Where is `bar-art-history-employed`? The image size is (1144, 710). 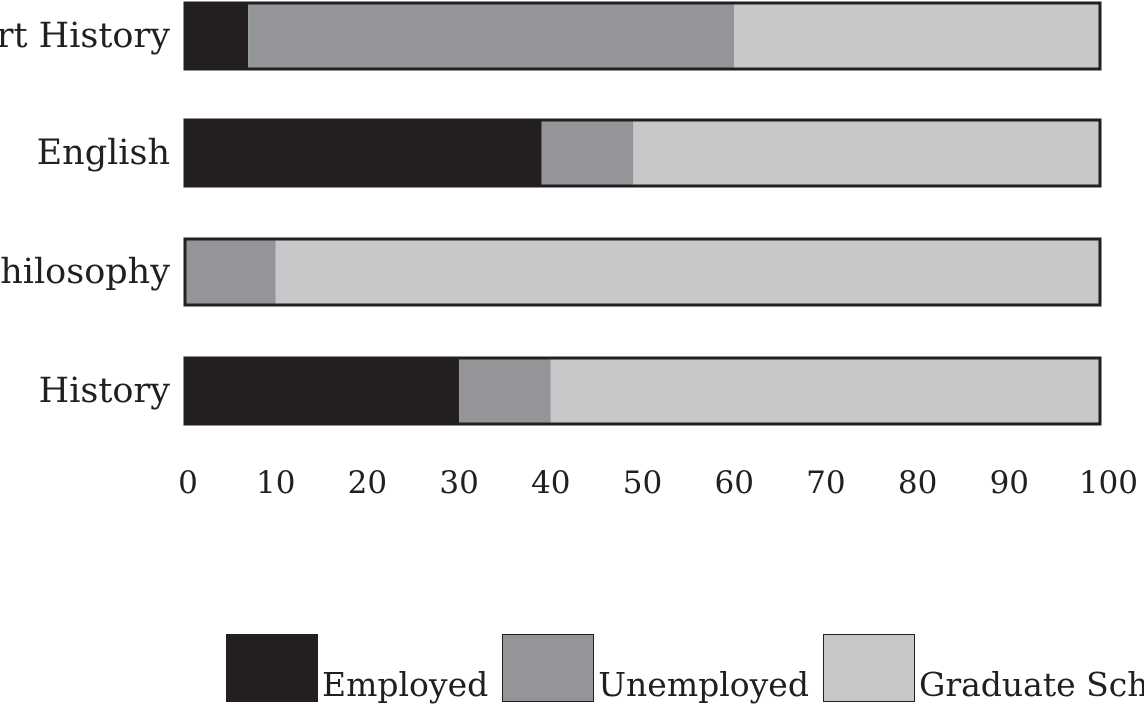 bar-art-history-employed is located at coordinates (216, 36).